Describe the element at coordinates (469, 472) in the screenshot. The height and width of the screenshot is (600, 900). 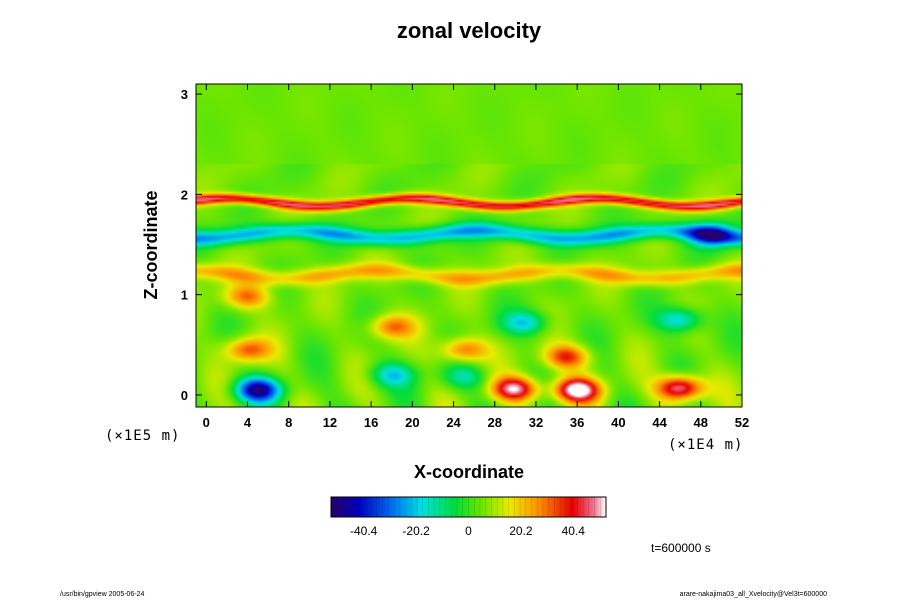
I see `x-axis-label: X-coordinate` at that location.